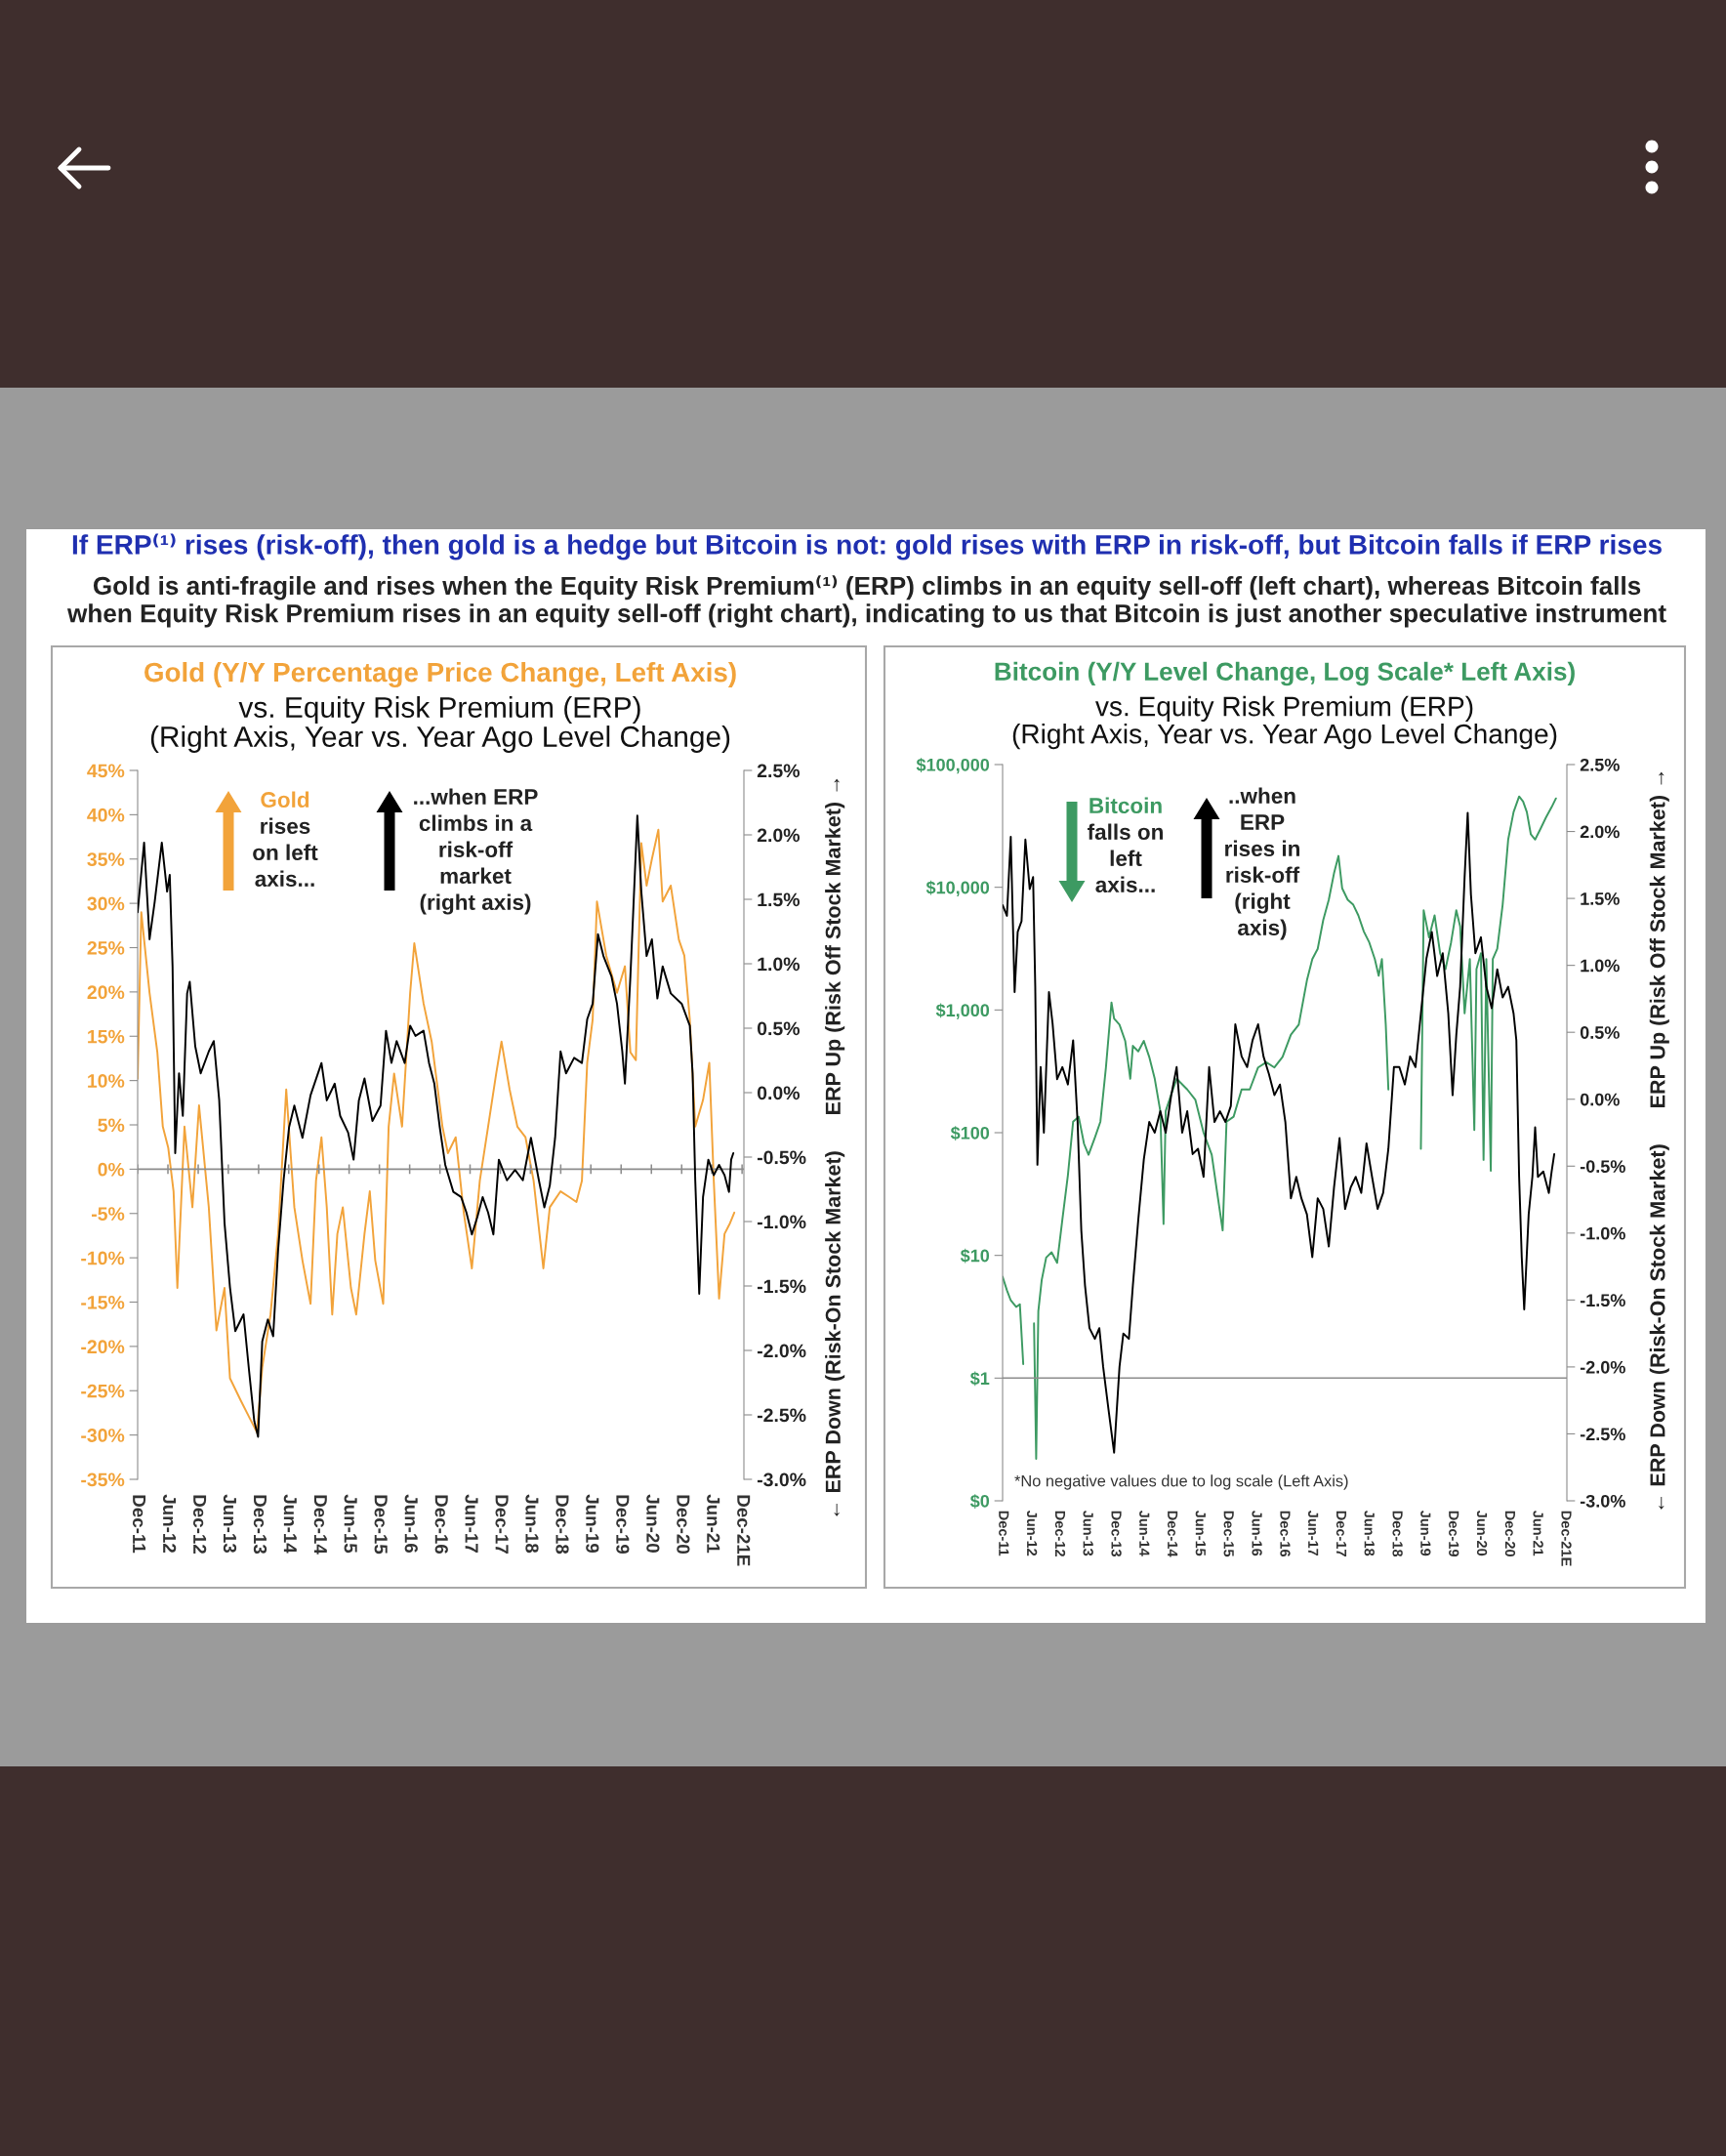  What do you see at coordinates (103, 1391) in the screenshot?
I see `y-tick-label: -25%` at bounding box center [103, 1391].